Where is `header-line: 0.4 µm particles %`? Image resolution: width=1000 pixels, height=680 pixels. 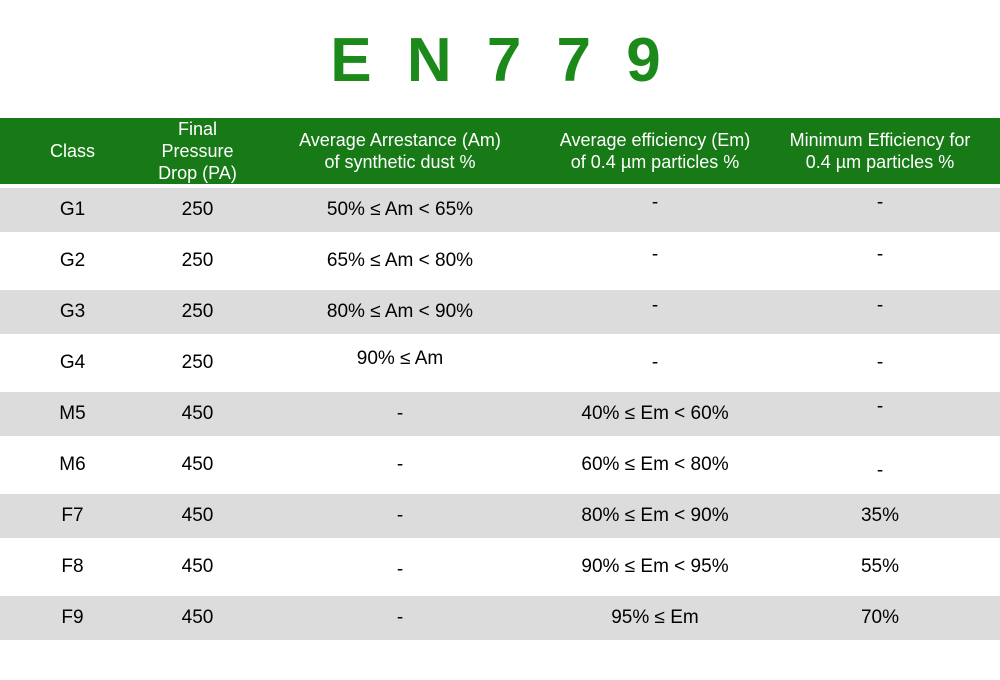
header-line: 0.4 µm particles % is located at coordinates (880, 162).